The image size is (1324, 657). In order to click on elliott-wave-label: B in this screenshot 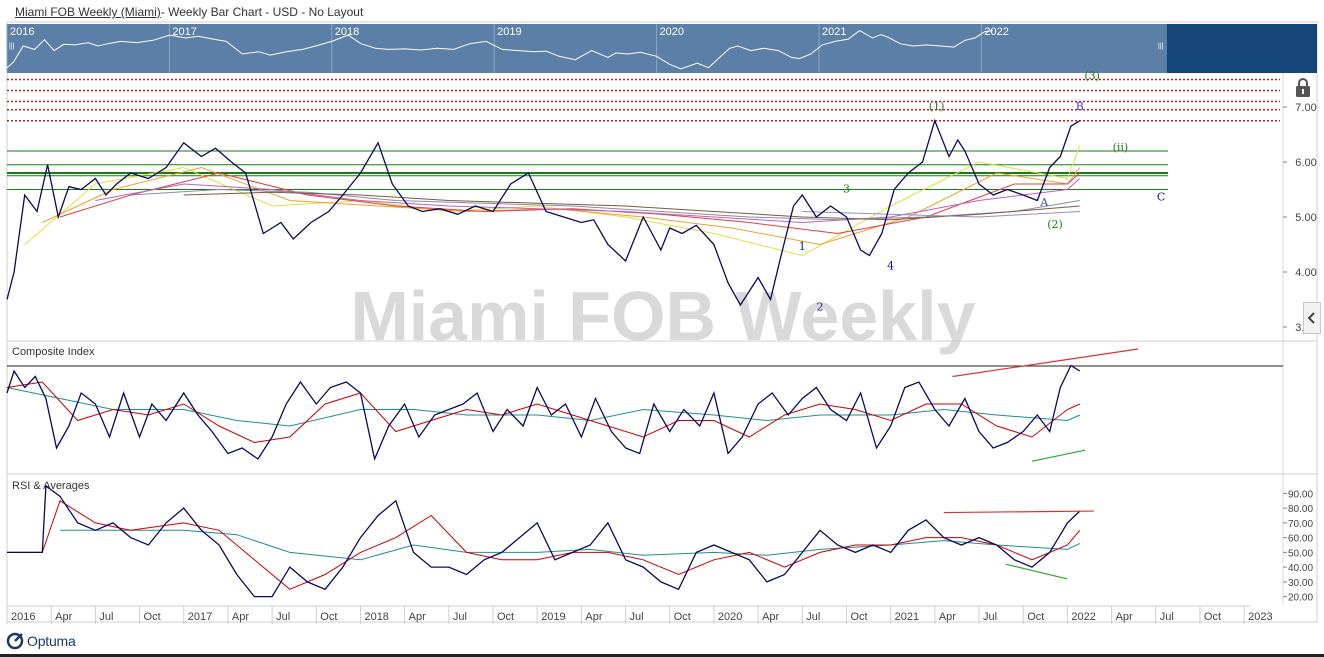, I will do `click(1080, 106)`.